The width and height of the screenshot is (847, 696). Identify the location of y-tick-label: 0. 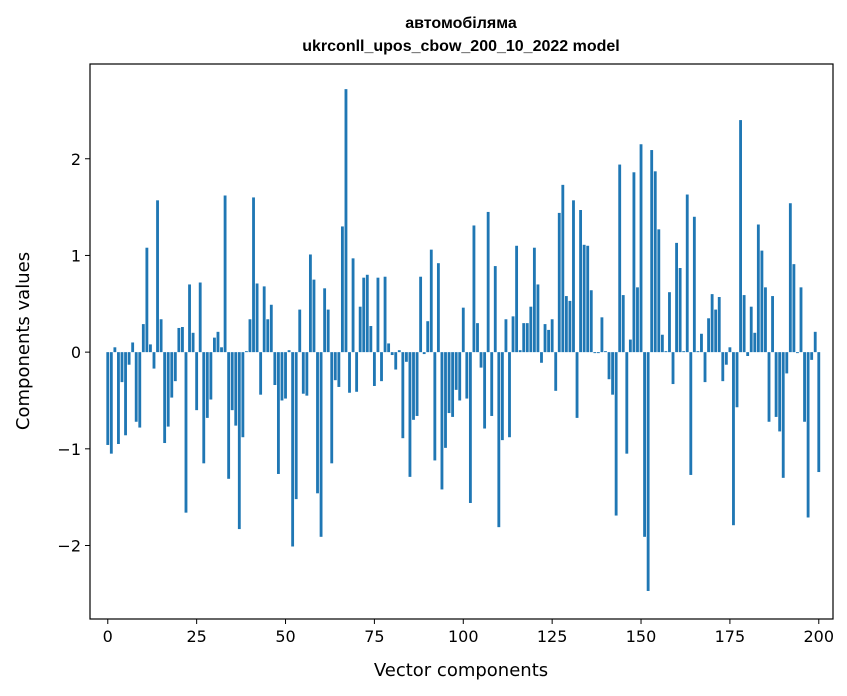
(76, 352).